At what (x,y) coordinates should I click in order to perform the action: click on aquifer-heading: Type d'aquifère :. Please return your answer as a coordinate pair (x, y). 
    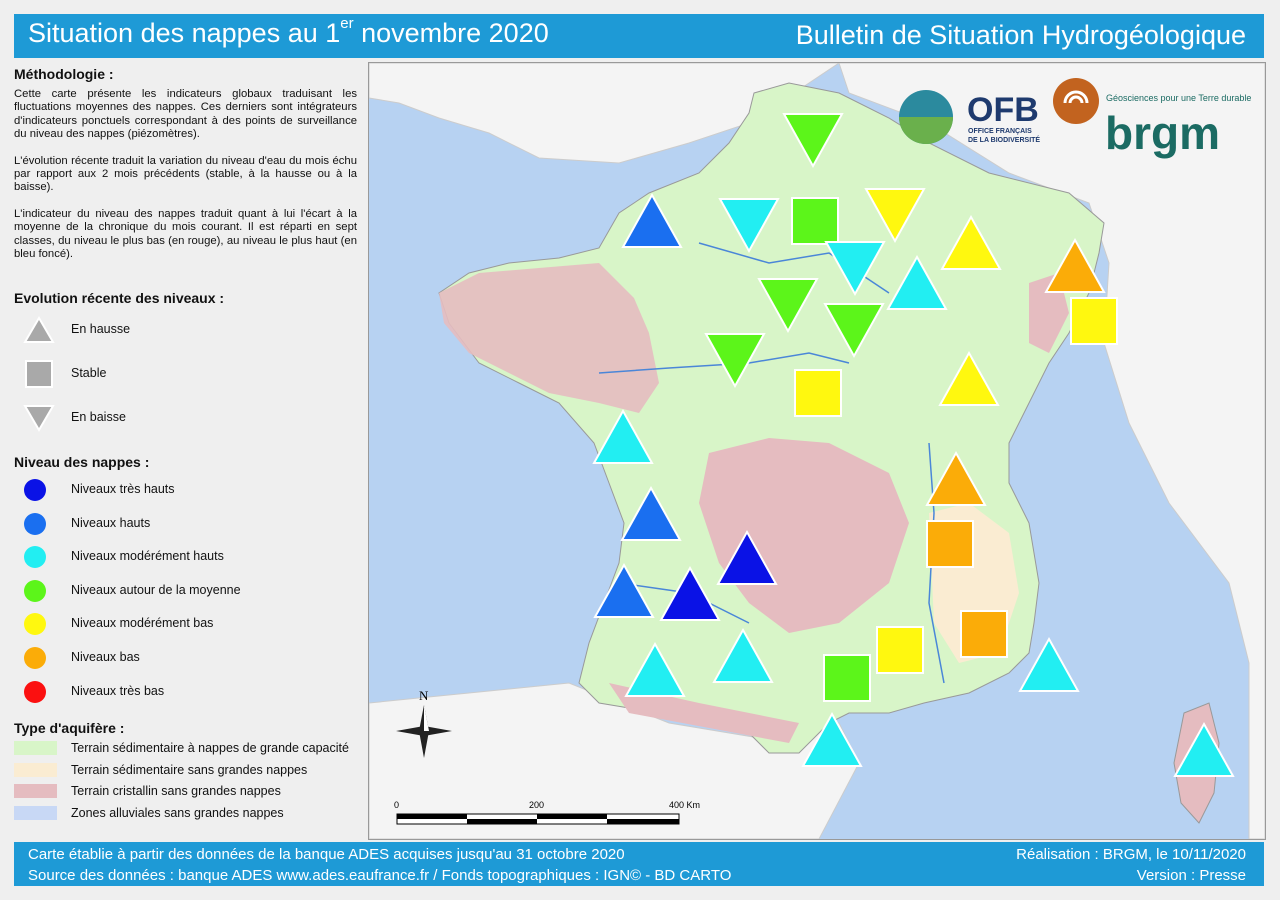
    Looking at the image, I should click on (69, 728).